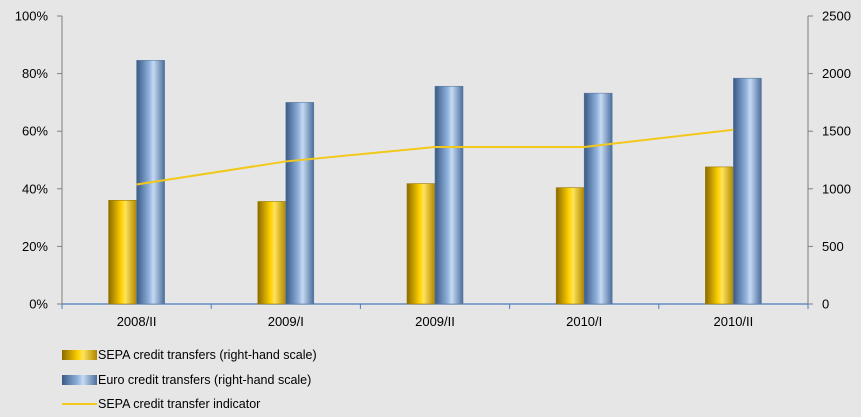 Image resolution: width=861 pixels, height=417 pixels. What do you see at coordinates (836, 188) in the screenshot?
I see `right-tick-label: 1000` at bounding box center [836, 188].